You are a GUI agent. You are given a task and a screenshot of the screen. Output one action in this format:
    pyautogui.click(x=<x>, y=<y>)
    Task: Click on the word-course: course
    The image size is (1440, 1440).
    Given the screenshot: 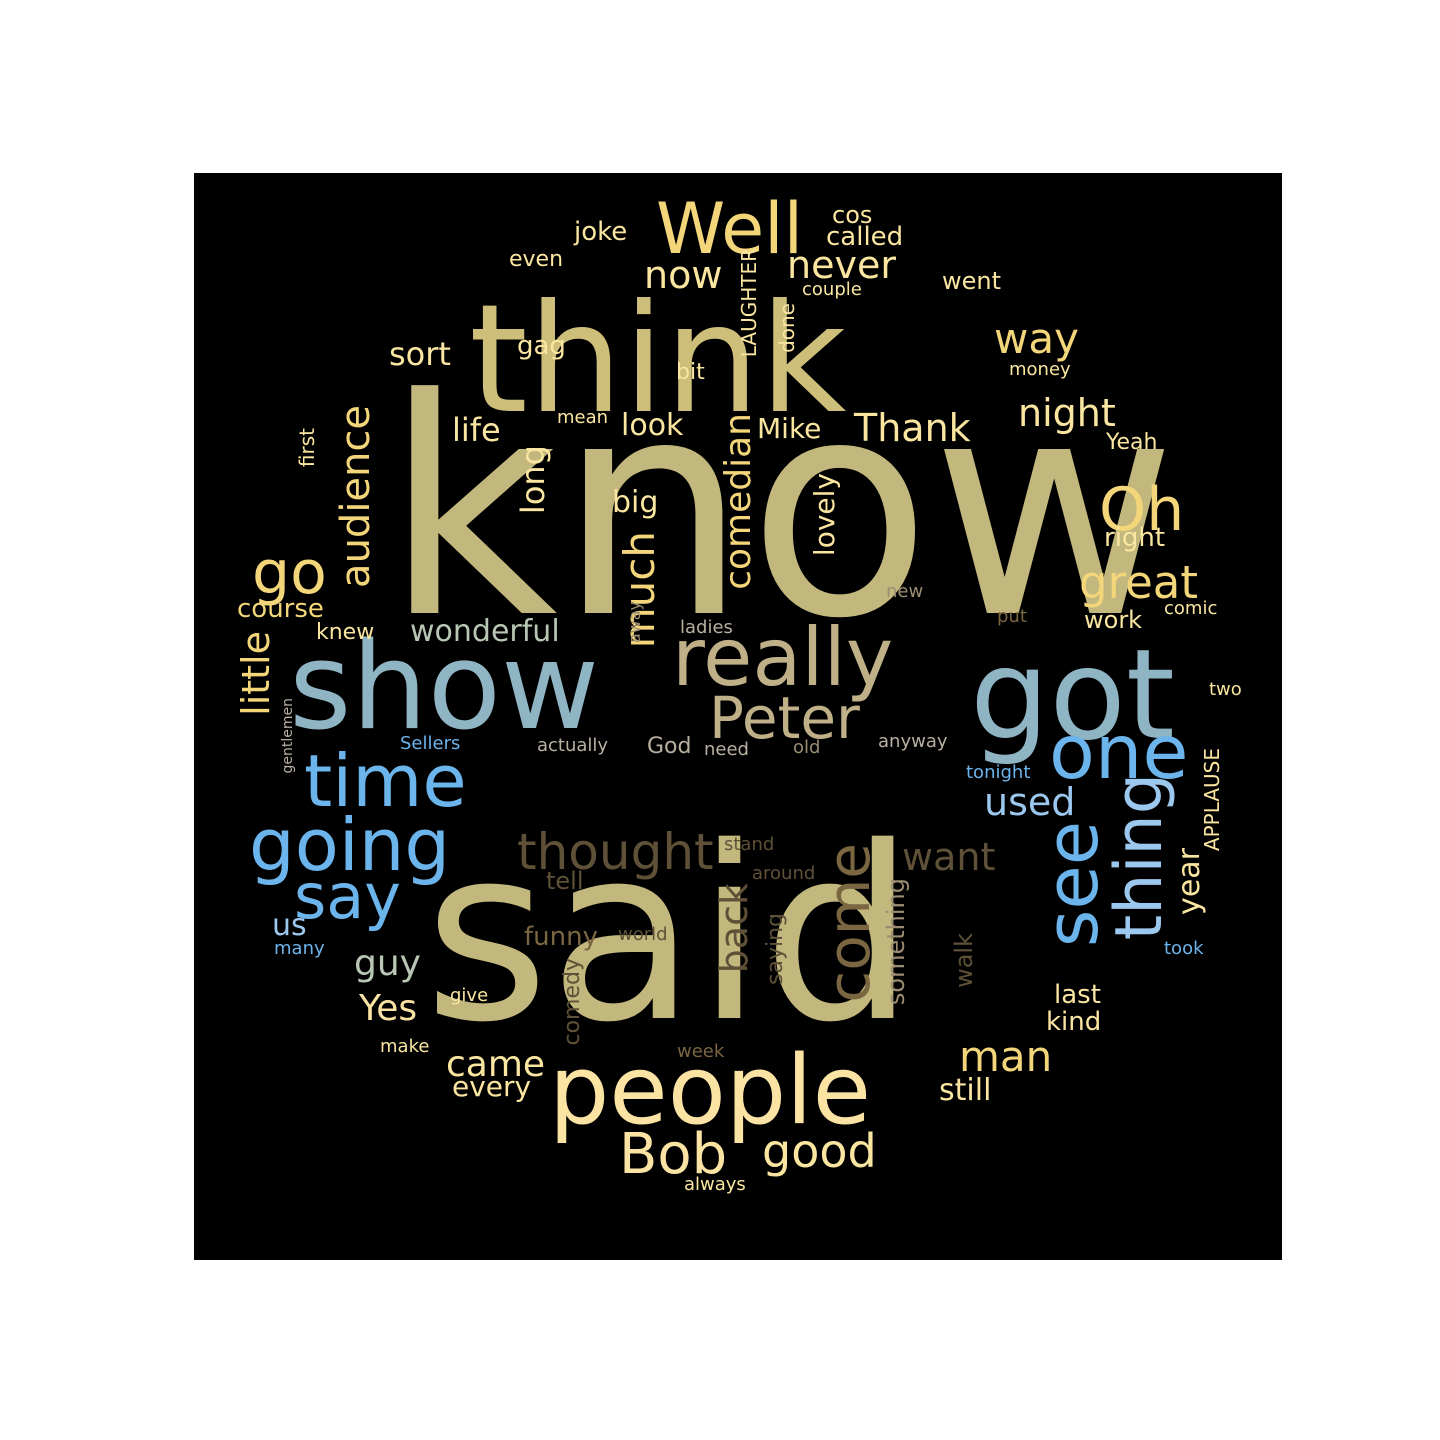 What is the action you would take?
    pyautogui.click(x=280, y=609)
    